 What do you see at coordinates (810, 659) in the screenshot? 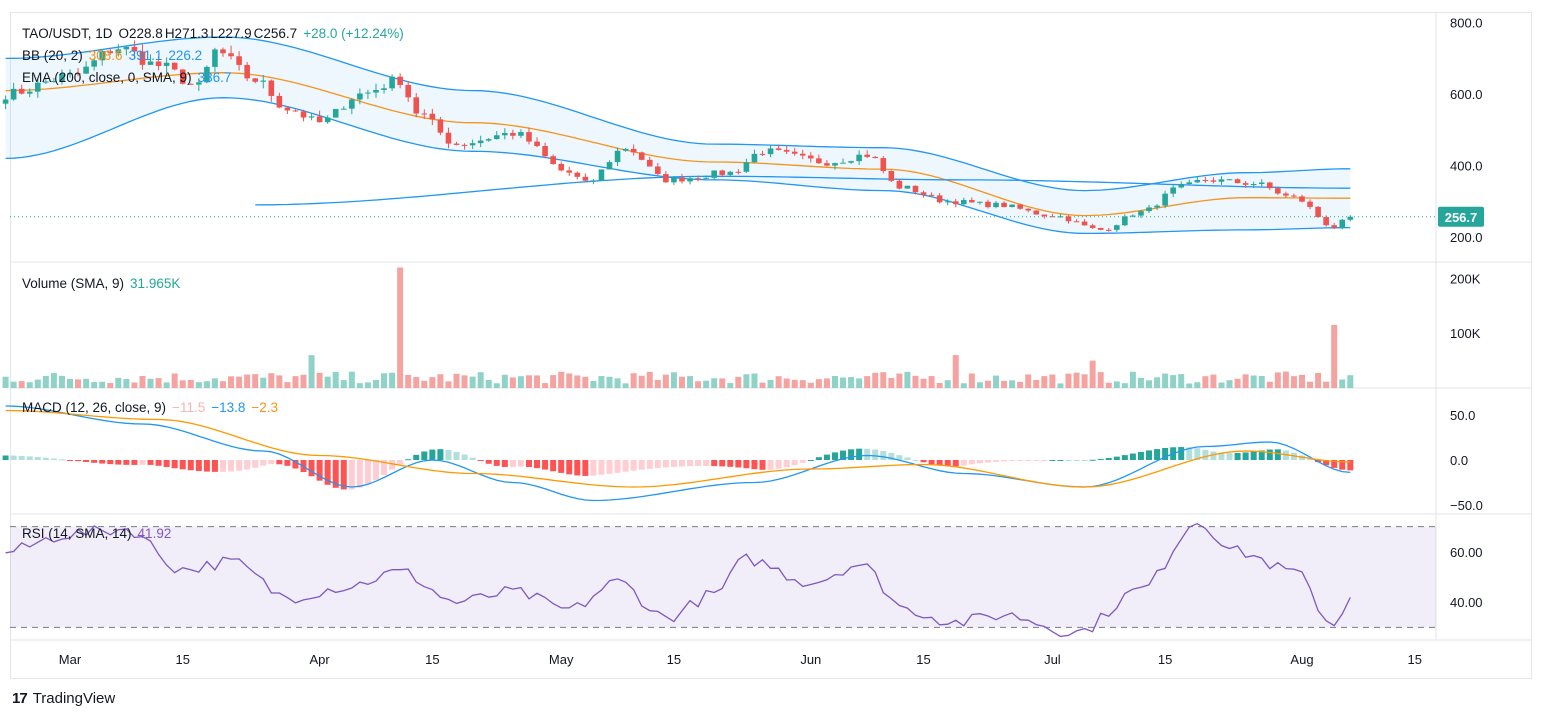
I see `time-tick-label: Jun` at bounding box center [810, 659].